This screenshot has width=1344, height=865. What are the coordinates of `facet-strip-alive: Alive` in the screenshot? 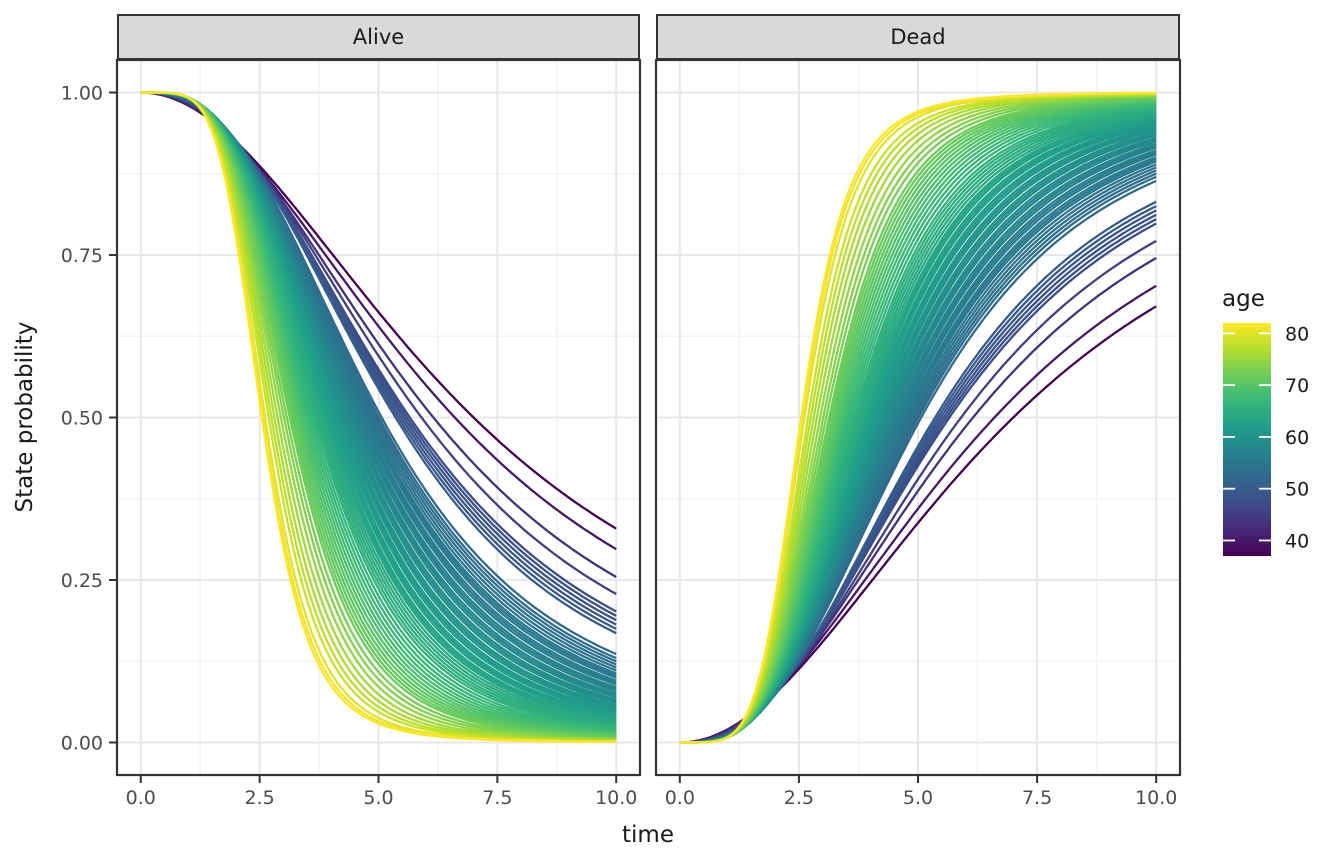 It's located at (378, 37).